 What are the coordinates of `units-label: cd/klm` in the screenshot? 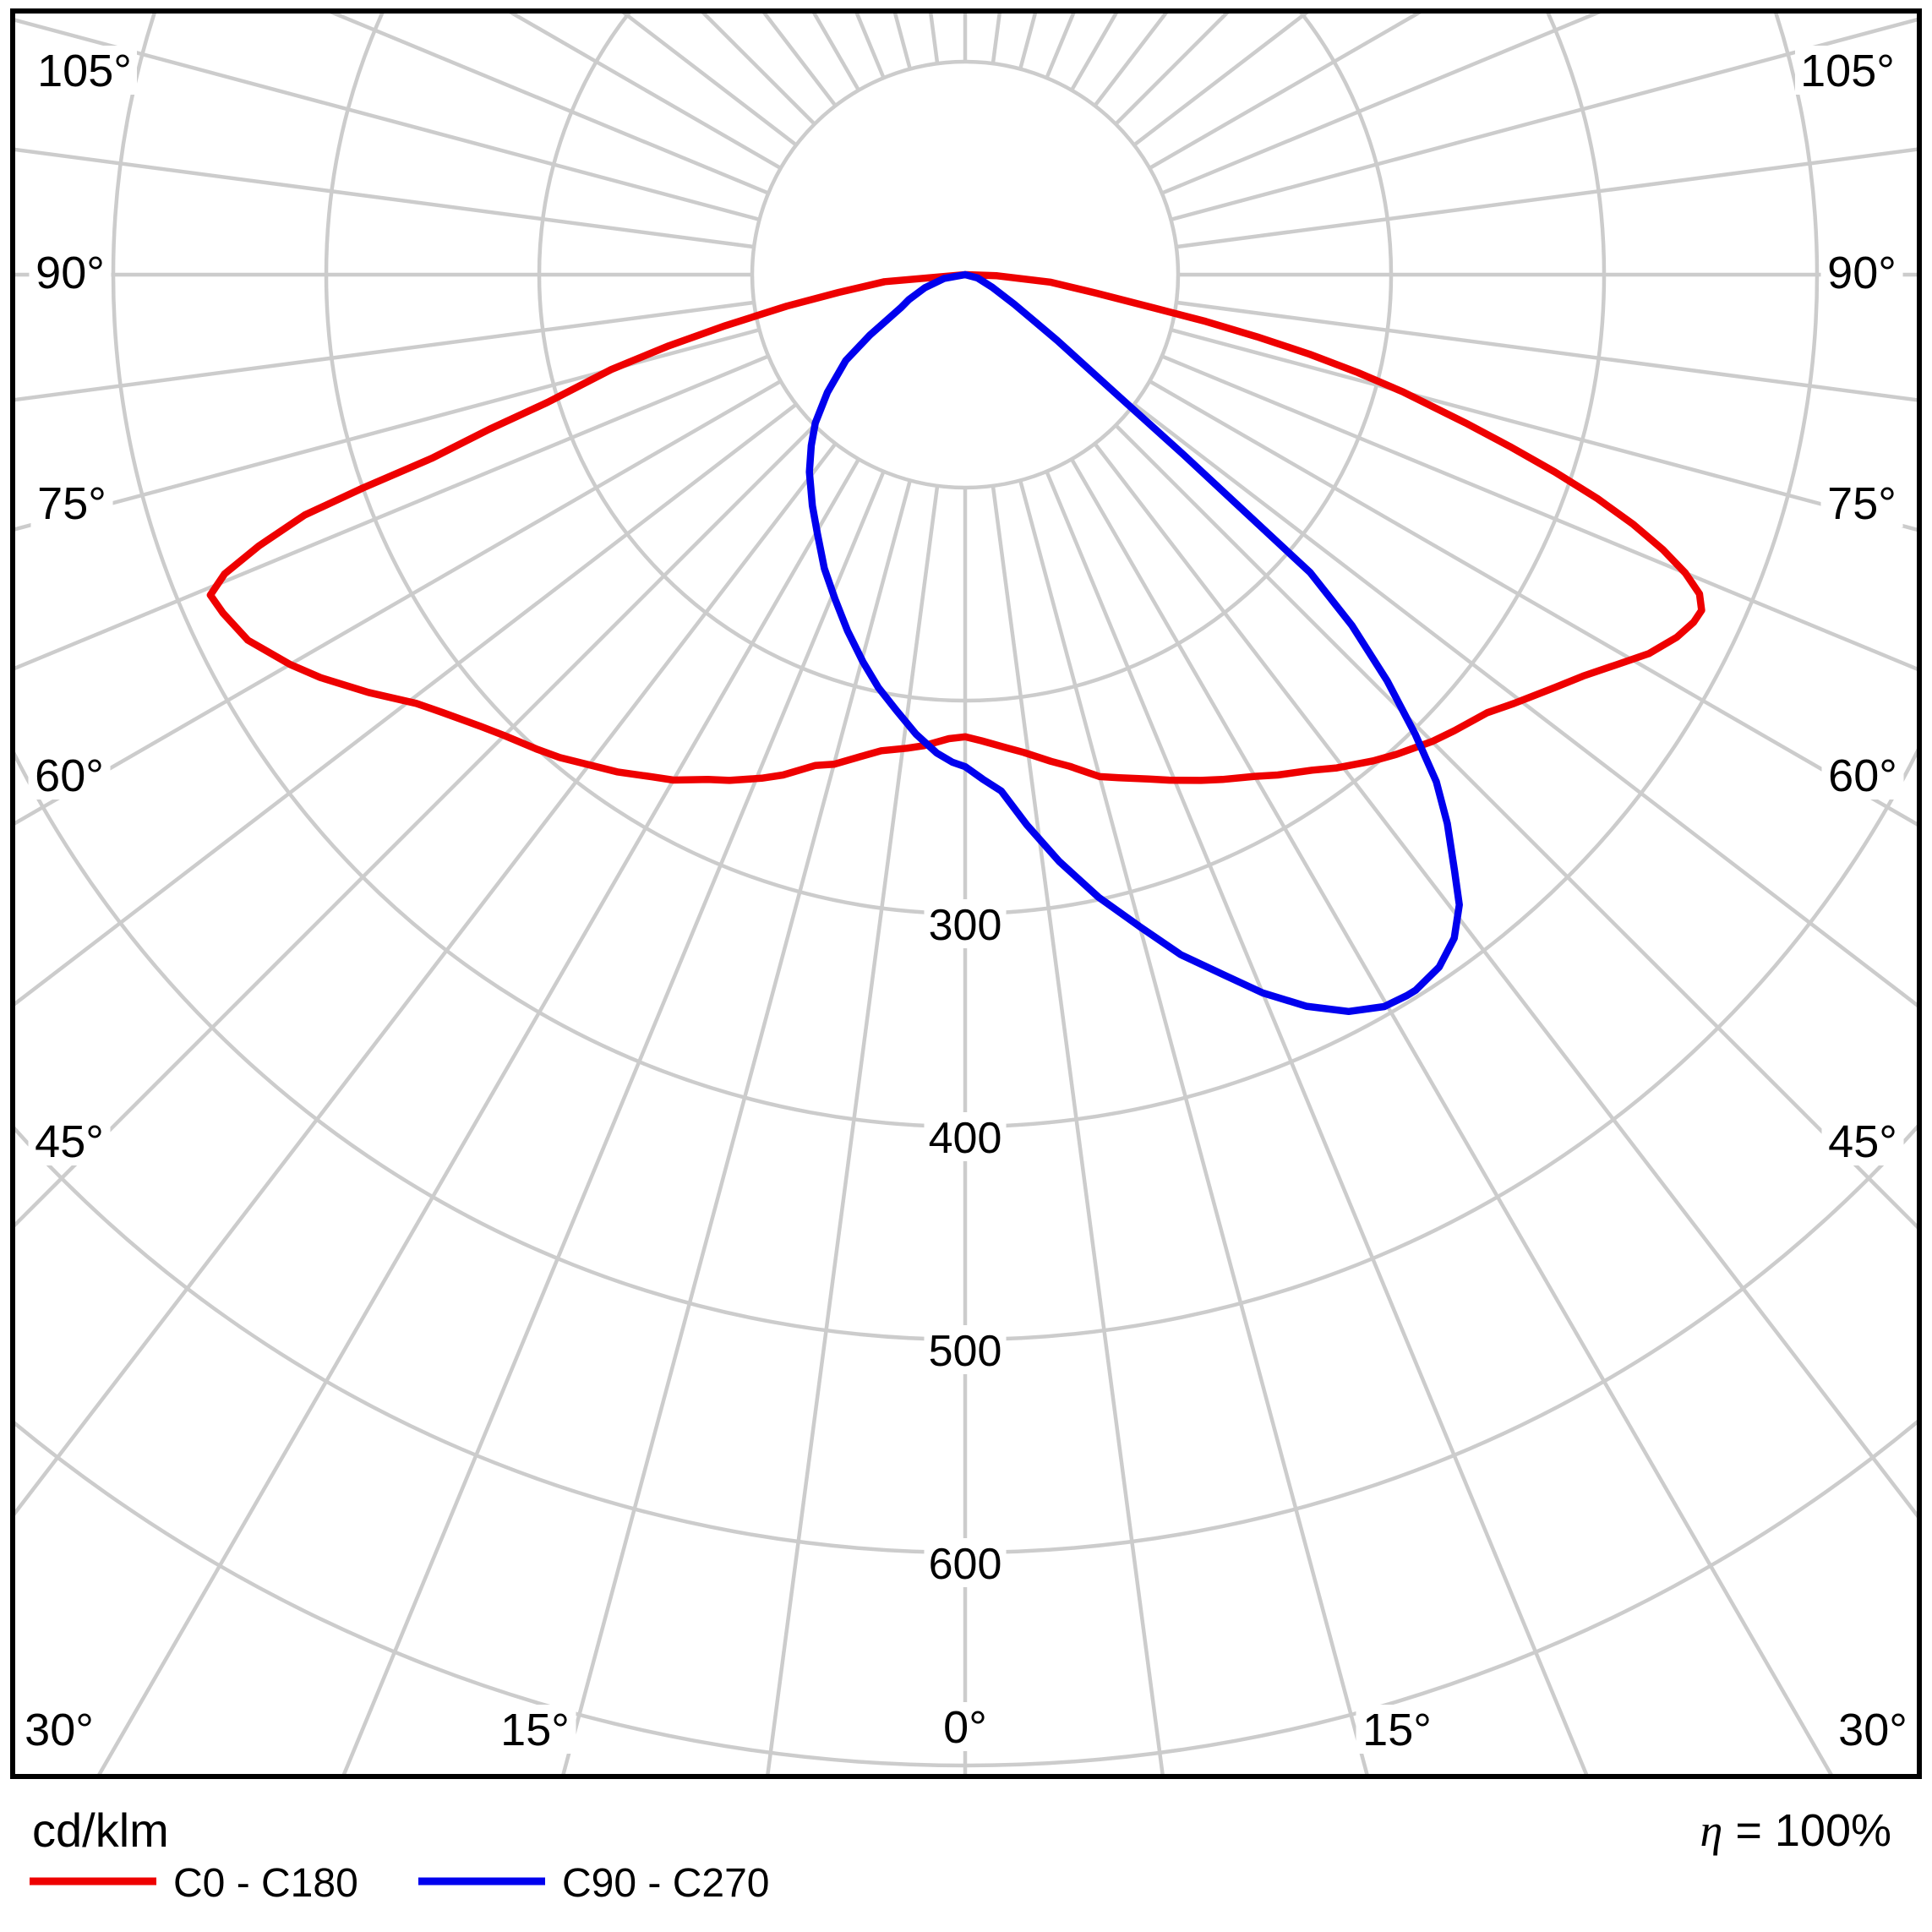 It's located at (100, 1830).